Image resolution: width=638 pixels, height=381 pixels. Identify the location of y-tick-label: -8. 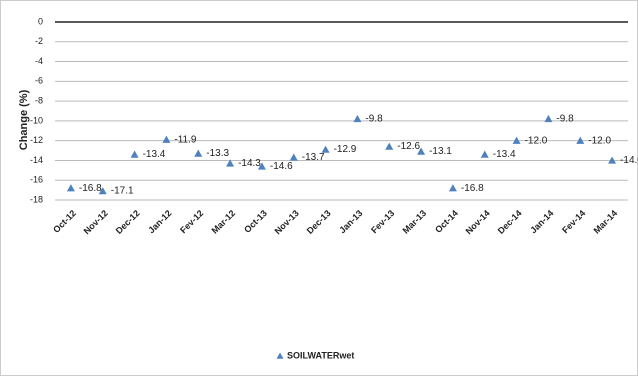
(39, 100).